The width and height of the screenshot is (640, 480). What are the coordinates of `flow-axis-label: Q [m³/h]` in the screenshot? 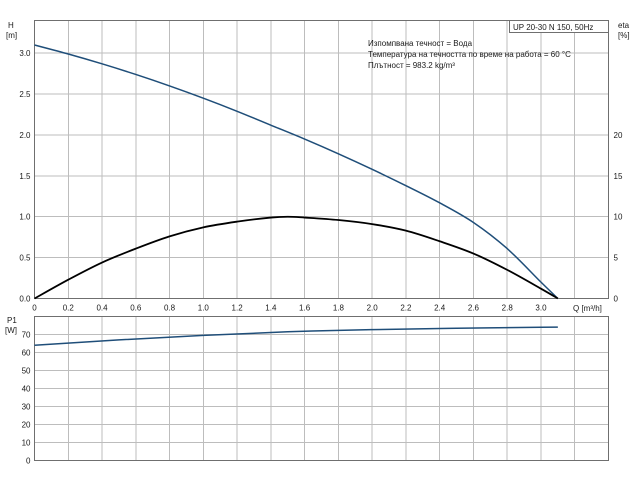 It's located at (587, 308).